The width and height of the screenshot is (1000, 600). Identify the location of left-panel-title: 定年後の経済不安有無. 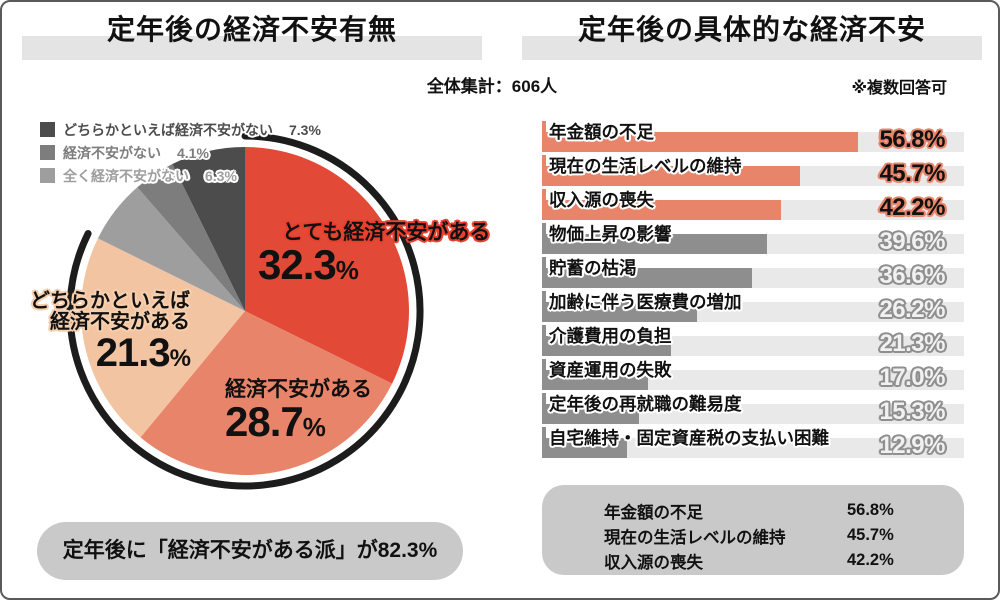
(251, 29).